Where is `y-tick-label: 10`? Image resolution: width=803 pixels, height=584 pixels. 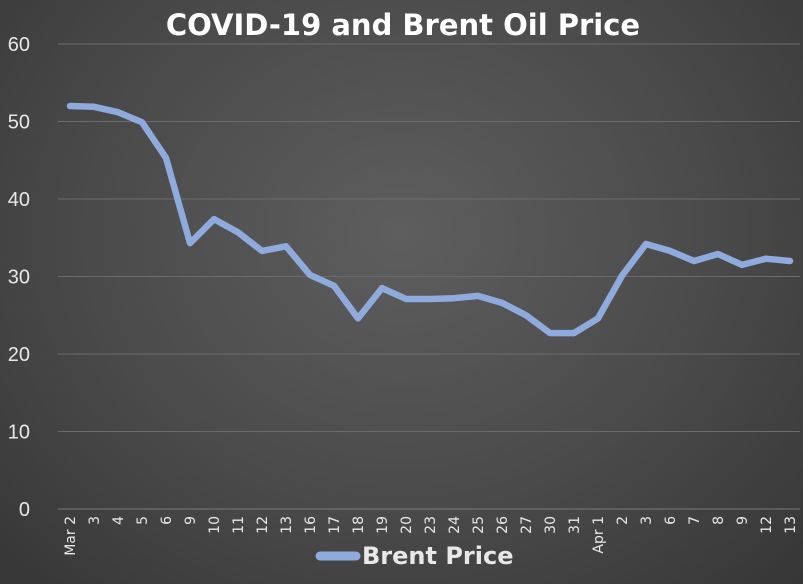 y-tick-label: 10 is located at coordinates (19, 433).